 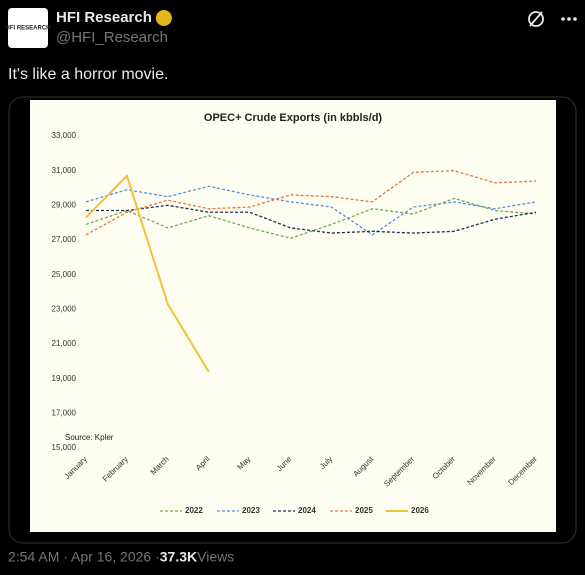 What do you see at coordinates (64, 378) in the screenshot?
I see `y-tick-label: 19,000` at bounding box center [64, 378].